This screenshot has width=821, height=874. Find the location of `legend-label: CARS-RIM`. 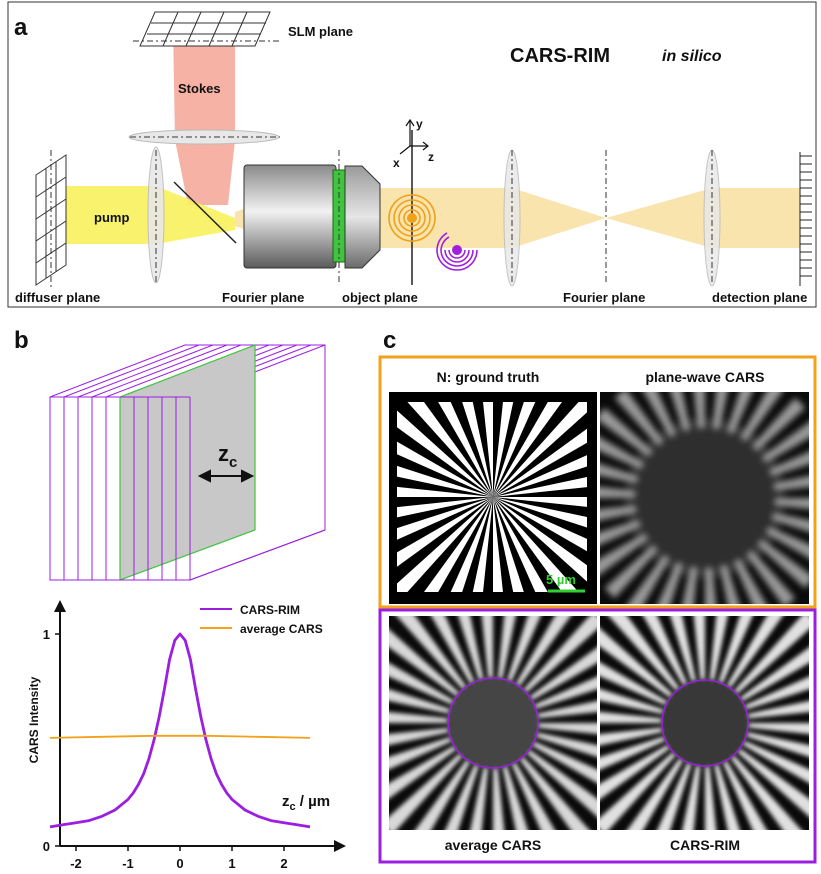

legend-label: CARS-RIM is located at coordinates (270, 610).